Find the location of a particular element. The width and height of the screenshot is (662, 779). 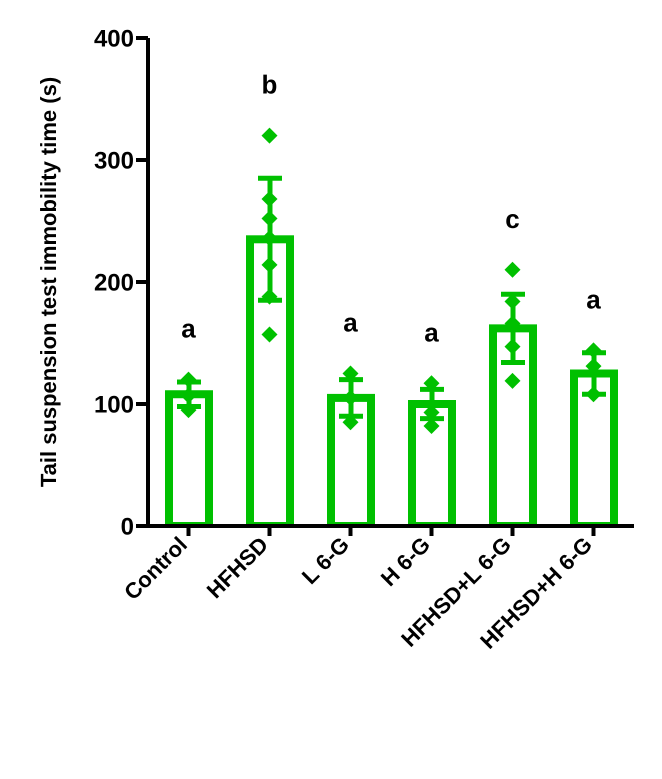

annotation: c is located at coordinates (512, 219).